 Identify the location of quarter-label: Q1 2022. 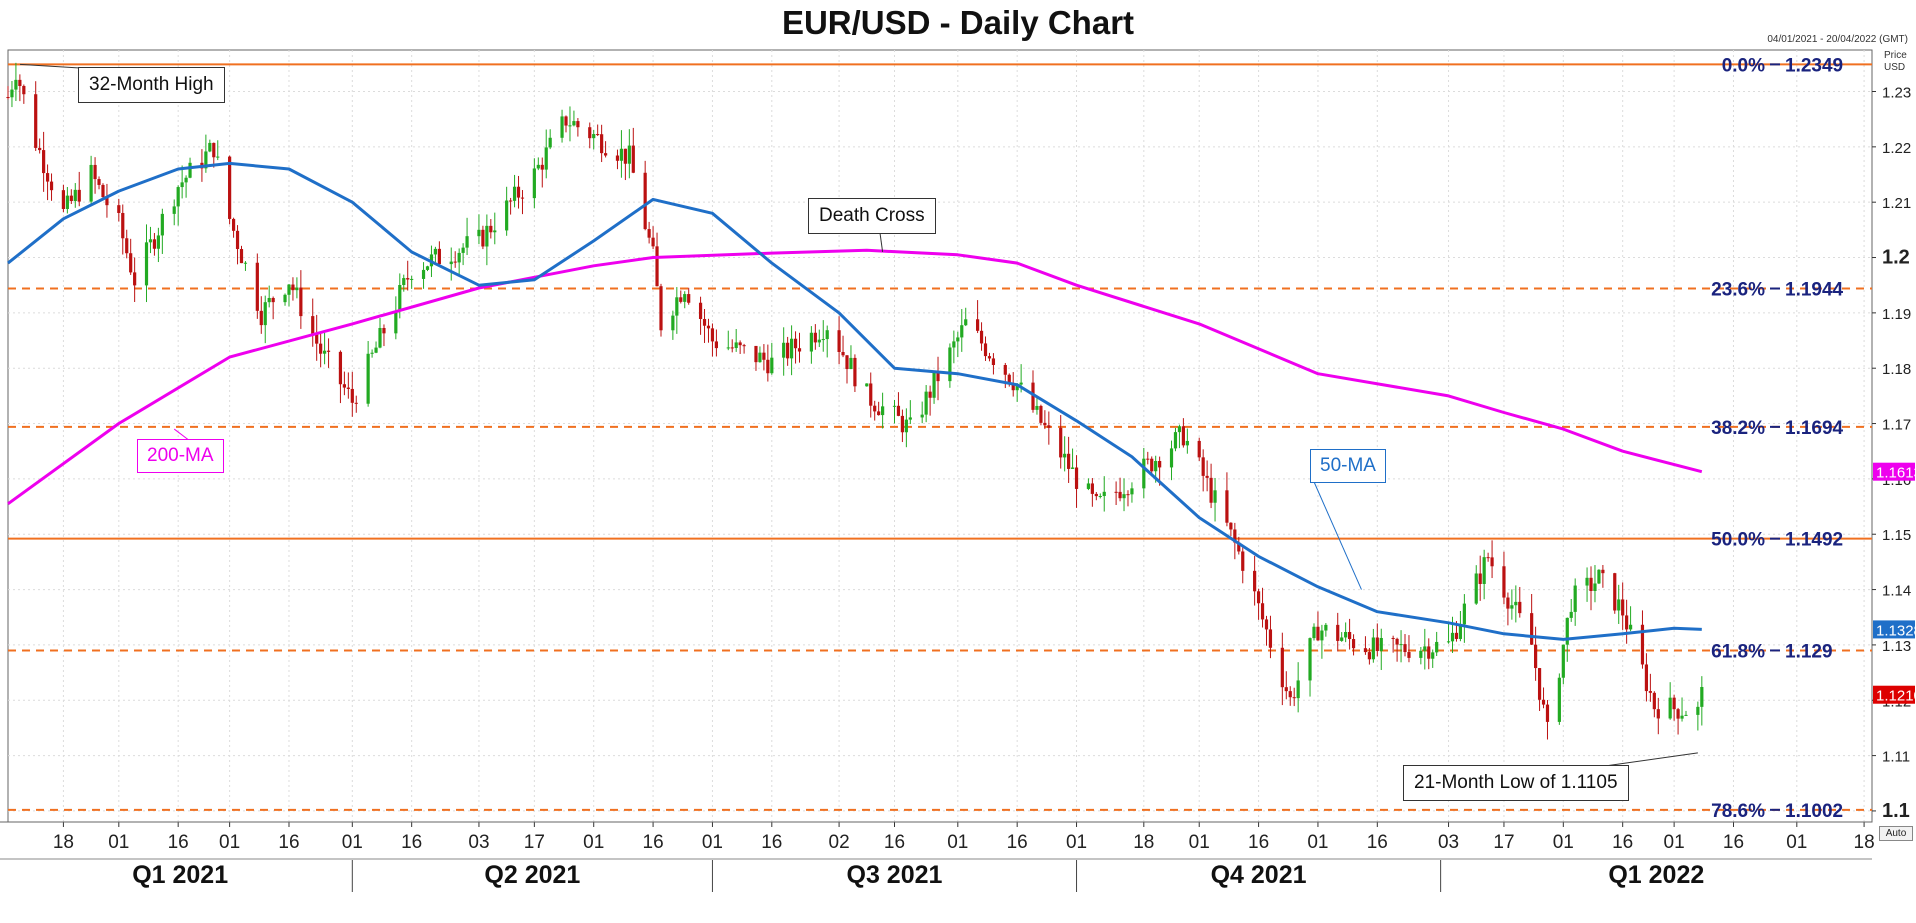
(1656, 875).